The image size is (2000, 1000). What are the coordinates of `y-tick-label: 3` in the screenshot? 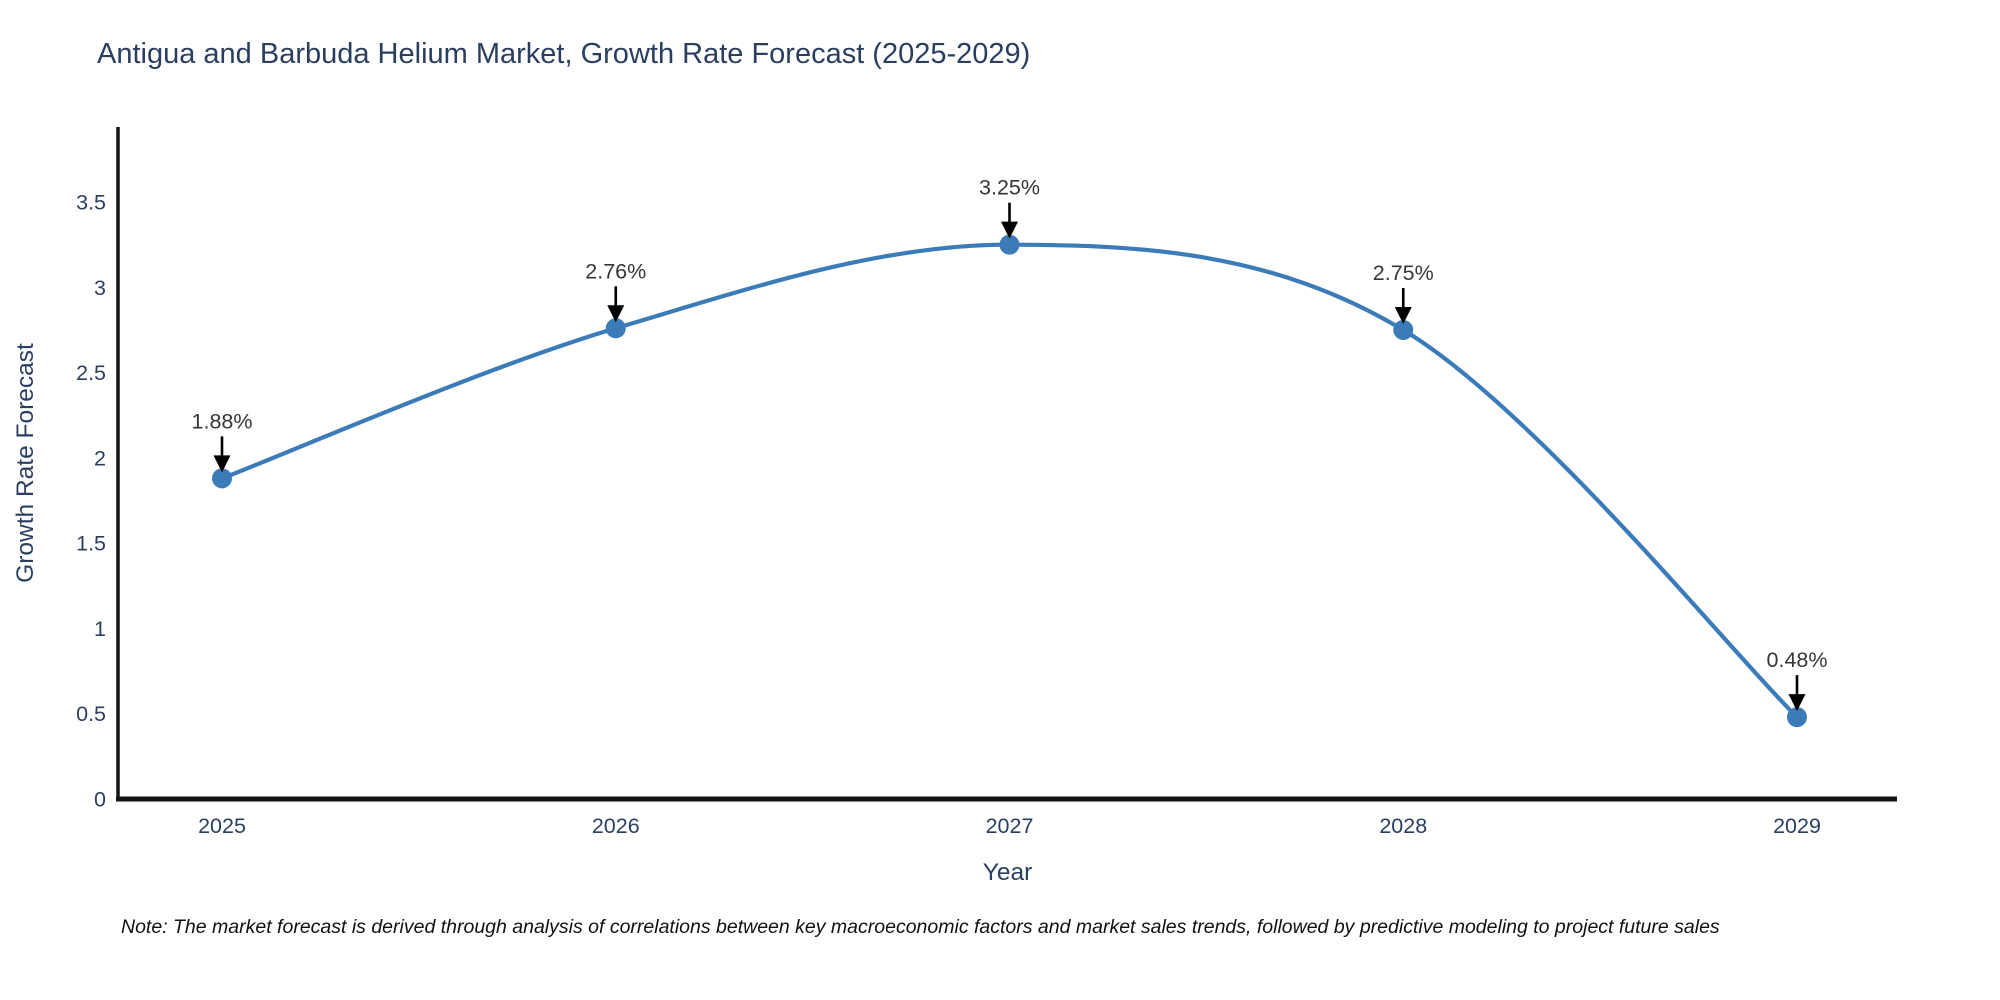 It's located at (100, 288).